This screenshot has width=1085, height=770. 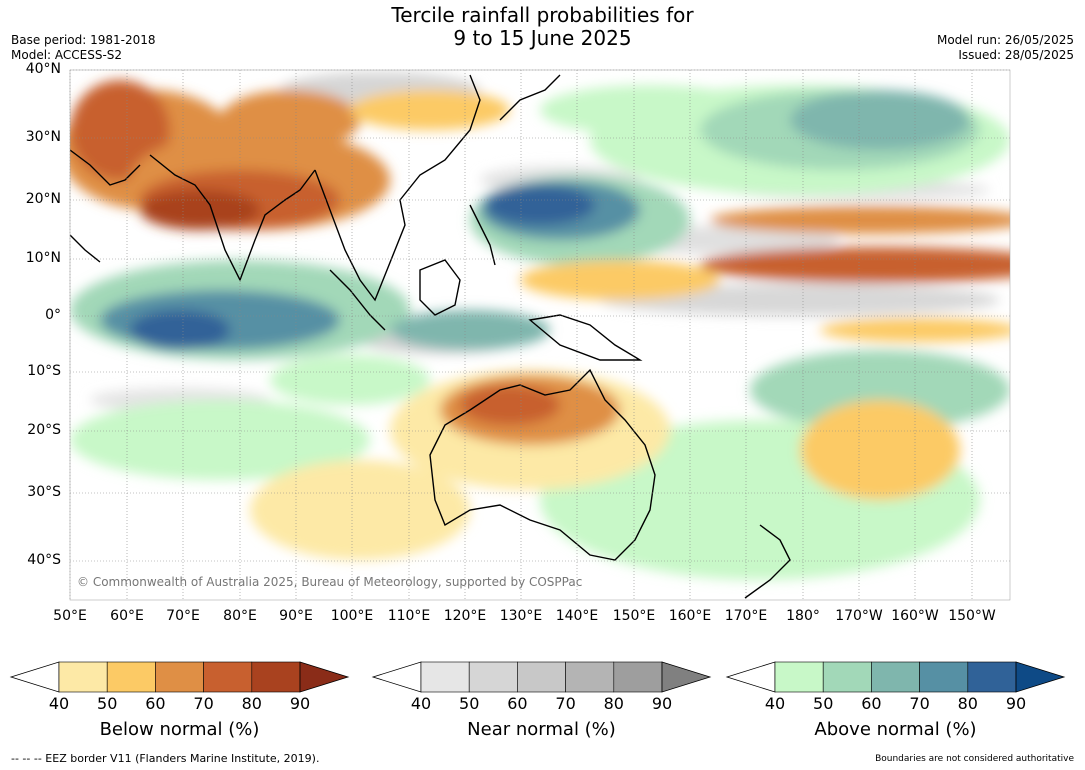 I want to click on coast-arabia, so click(x=105, y=167).